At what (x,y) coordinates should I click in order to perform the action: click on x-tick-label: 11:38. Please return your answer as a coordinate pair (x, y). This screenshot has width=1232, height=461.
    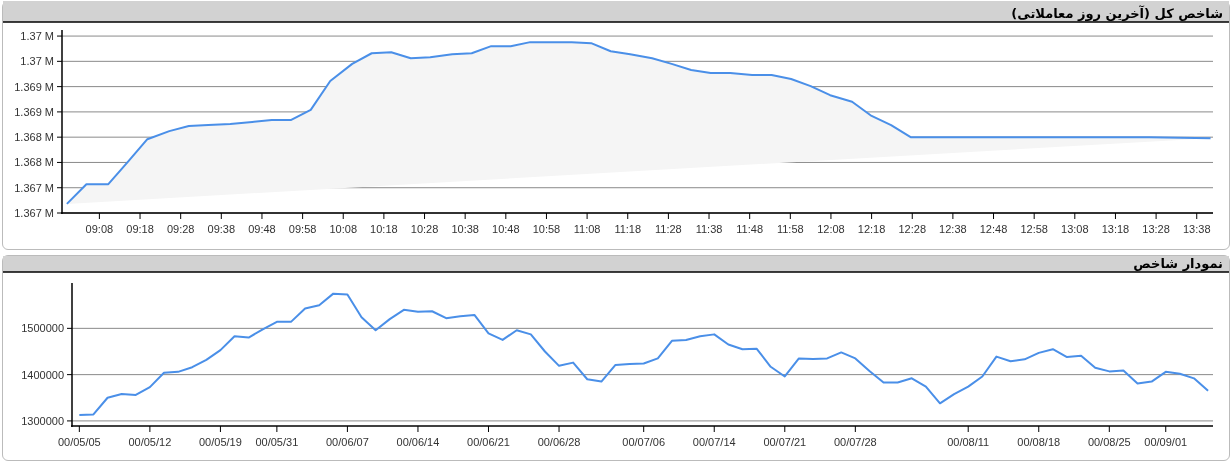
    Looking at the image, I should click on (709, 229).